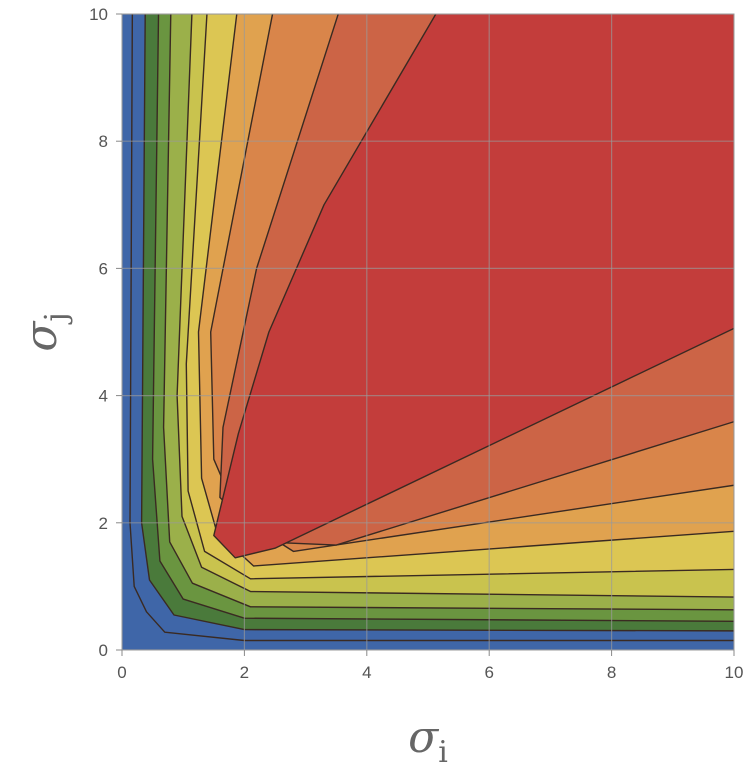  Describe the element at coordinates (428, 740) in the screenshot. I see `x-axis-label: σi` at that location.